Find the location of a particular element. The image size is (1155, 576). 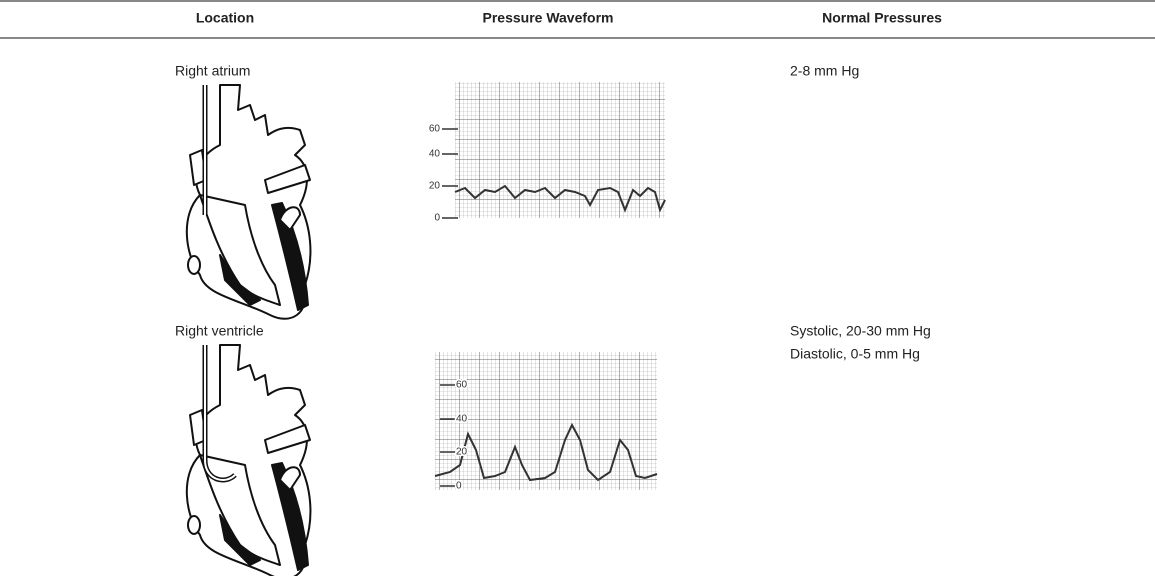

pressure: Systolic, 20-30 mm Hg is located at coordinates (860, 331).